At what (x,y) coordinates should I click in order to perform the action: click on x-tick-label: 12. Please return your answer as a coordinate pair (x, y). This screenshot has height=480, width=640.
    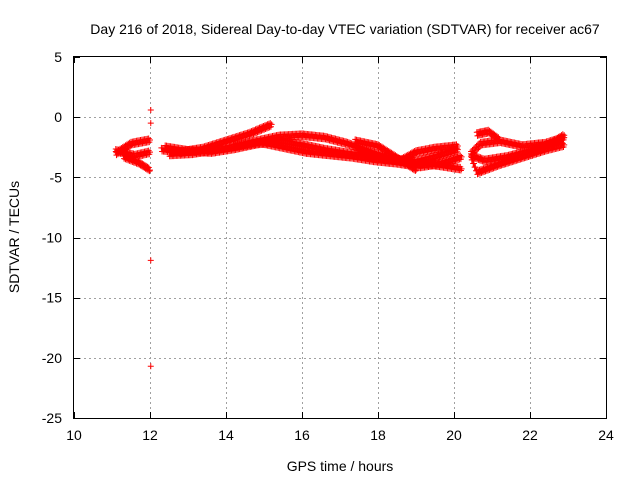
    Looking at the image, I should click on (150, 435).